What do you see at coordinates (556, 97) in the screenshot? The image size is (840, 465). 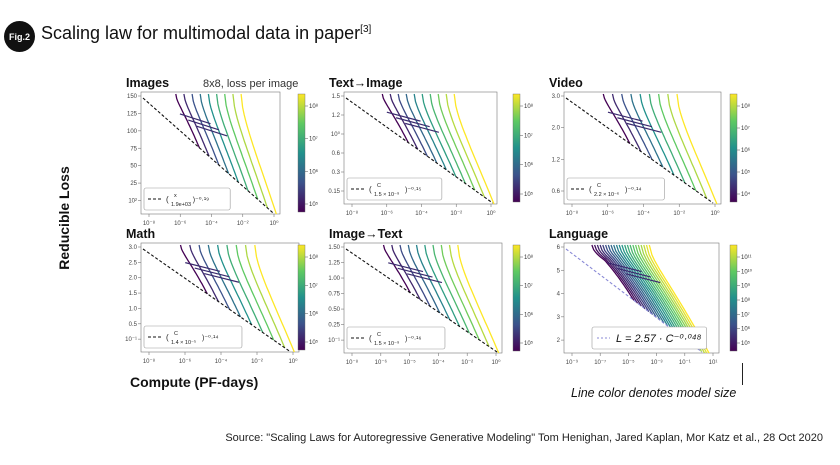 I see `y-tick-label: 3.0` at bounding box center [556, 97].